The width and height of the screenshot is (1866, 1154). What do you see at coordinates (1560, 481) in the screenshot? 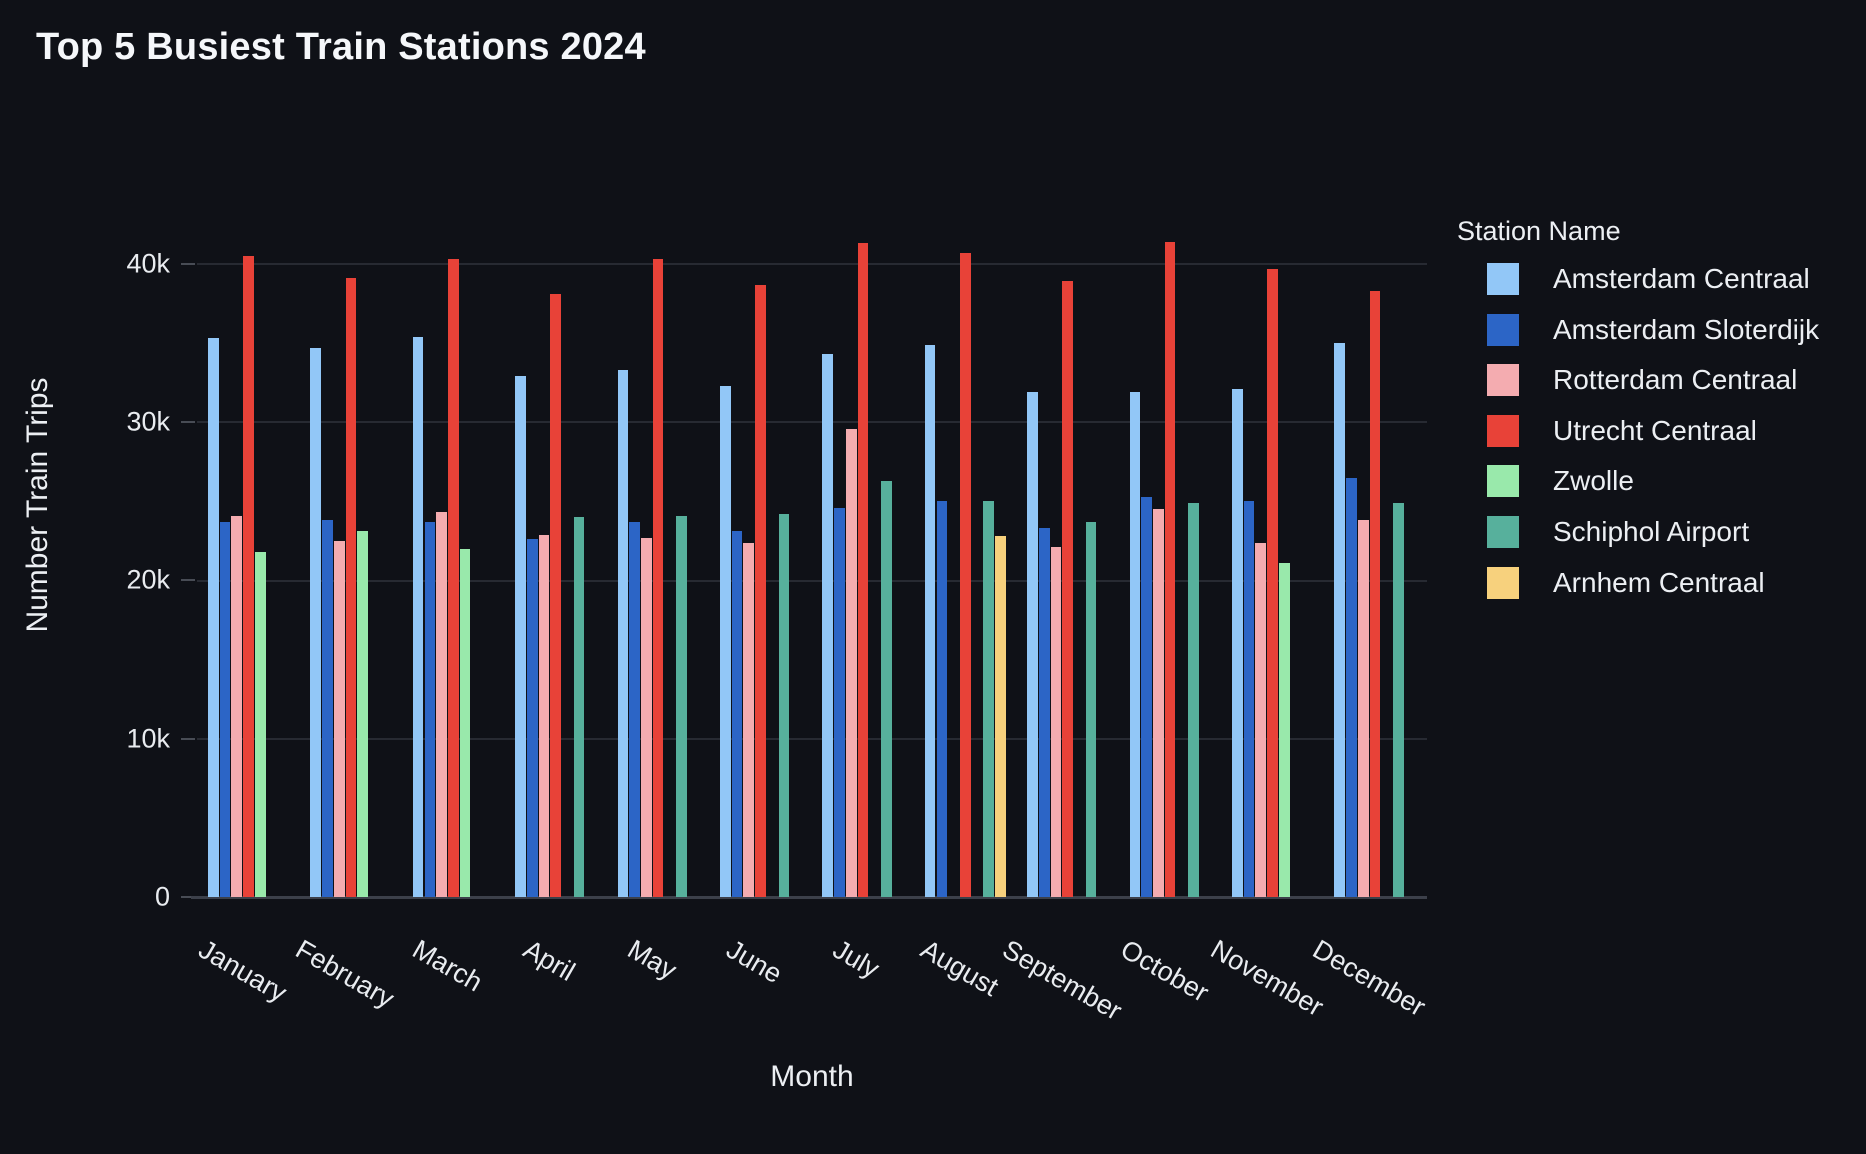
I see `legend-item: Zwolle` at bounding box center [1560, 481].